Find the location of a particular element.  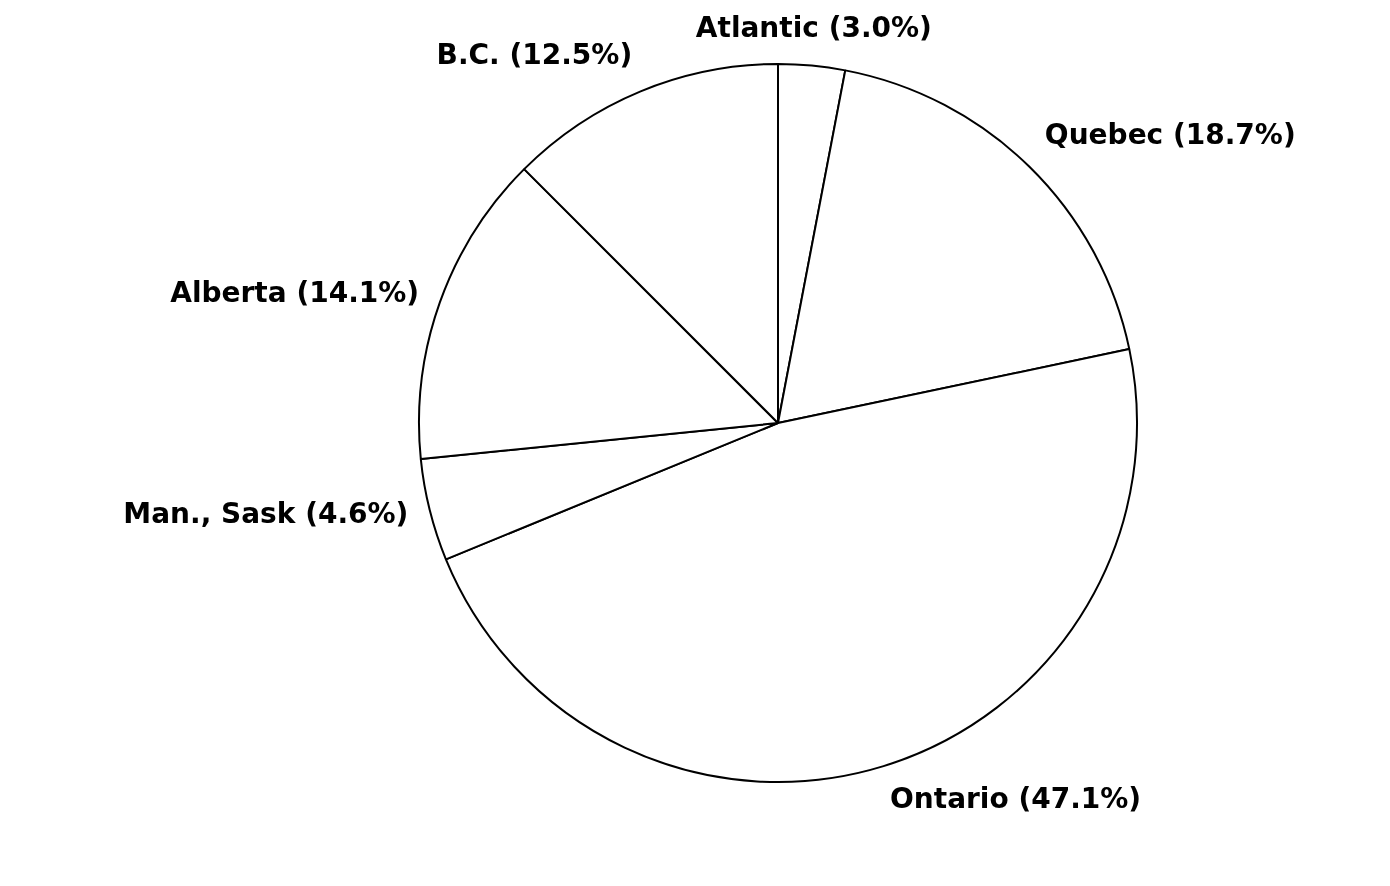

slice-label: Man., Sask (4.6%) is located at coordinates (266, 513).